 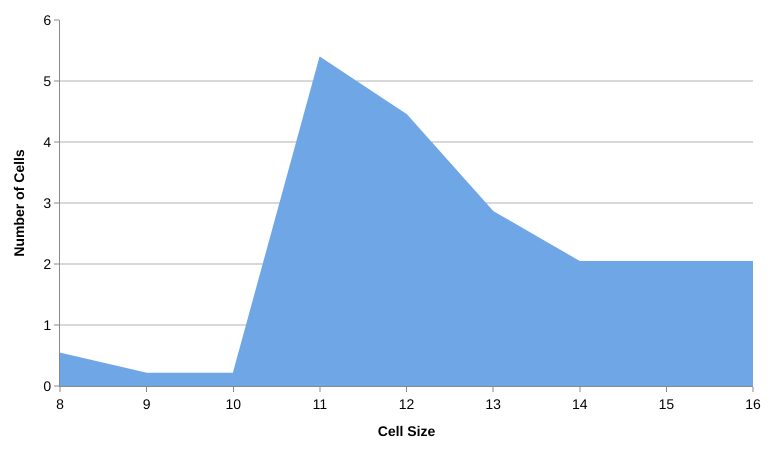 What do you see at coordinates (47, 386) in the screenshot?
I see `y-tick-label: 0` at bounding box center [47, 386].